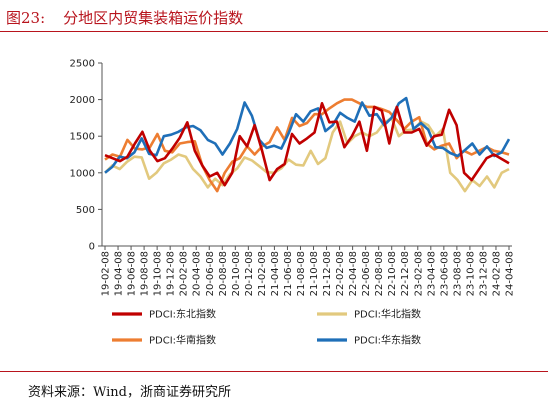 This screenshot has height=403, width=548. What do you see at coordinates (418, 273) in the screenshot?
I see `x-tick-label: 23-02-08` at bounding box center [418, 273].